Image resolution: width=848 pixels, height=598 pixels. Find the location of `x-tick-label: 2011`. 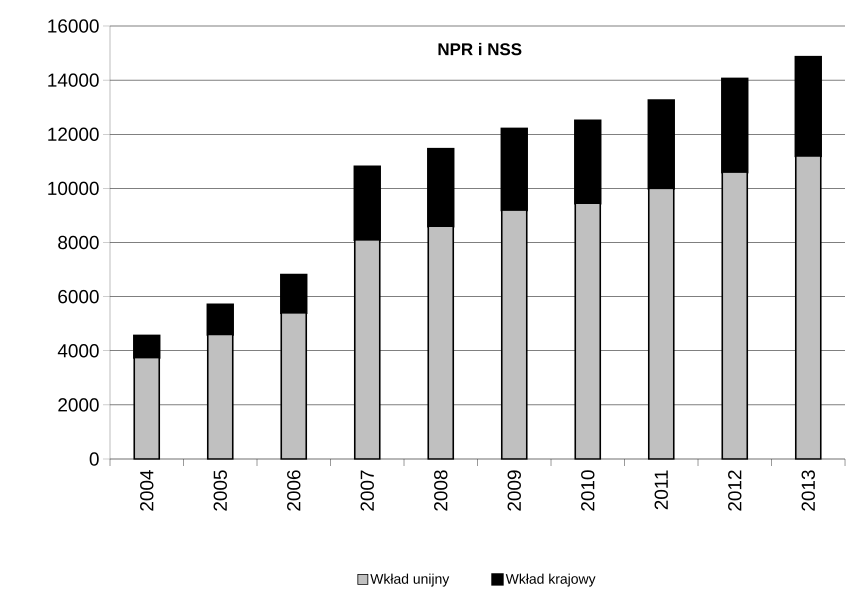

x-tick-label: 2011 is located at coordinates (661, 490).